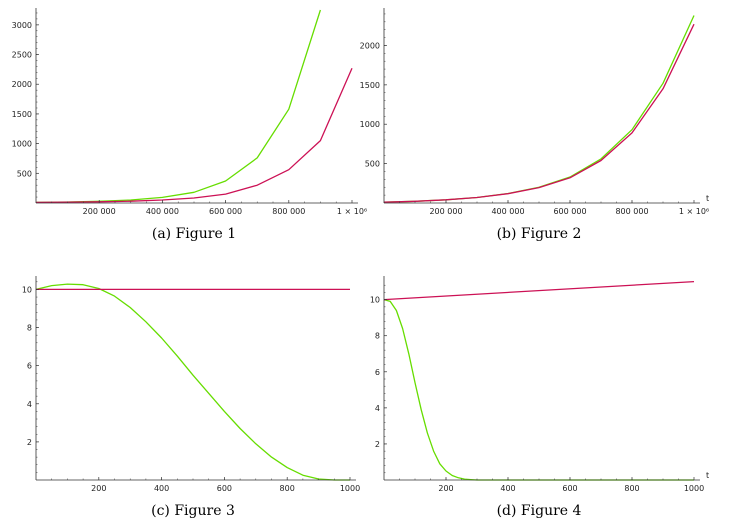 Image resolution: width=736 pixels, height=519 pixels. What do you see at coordinates (193, 511) in the screenshot?
I see `figure-caption: (c) Figure 3` at bounding box center [193, 511].